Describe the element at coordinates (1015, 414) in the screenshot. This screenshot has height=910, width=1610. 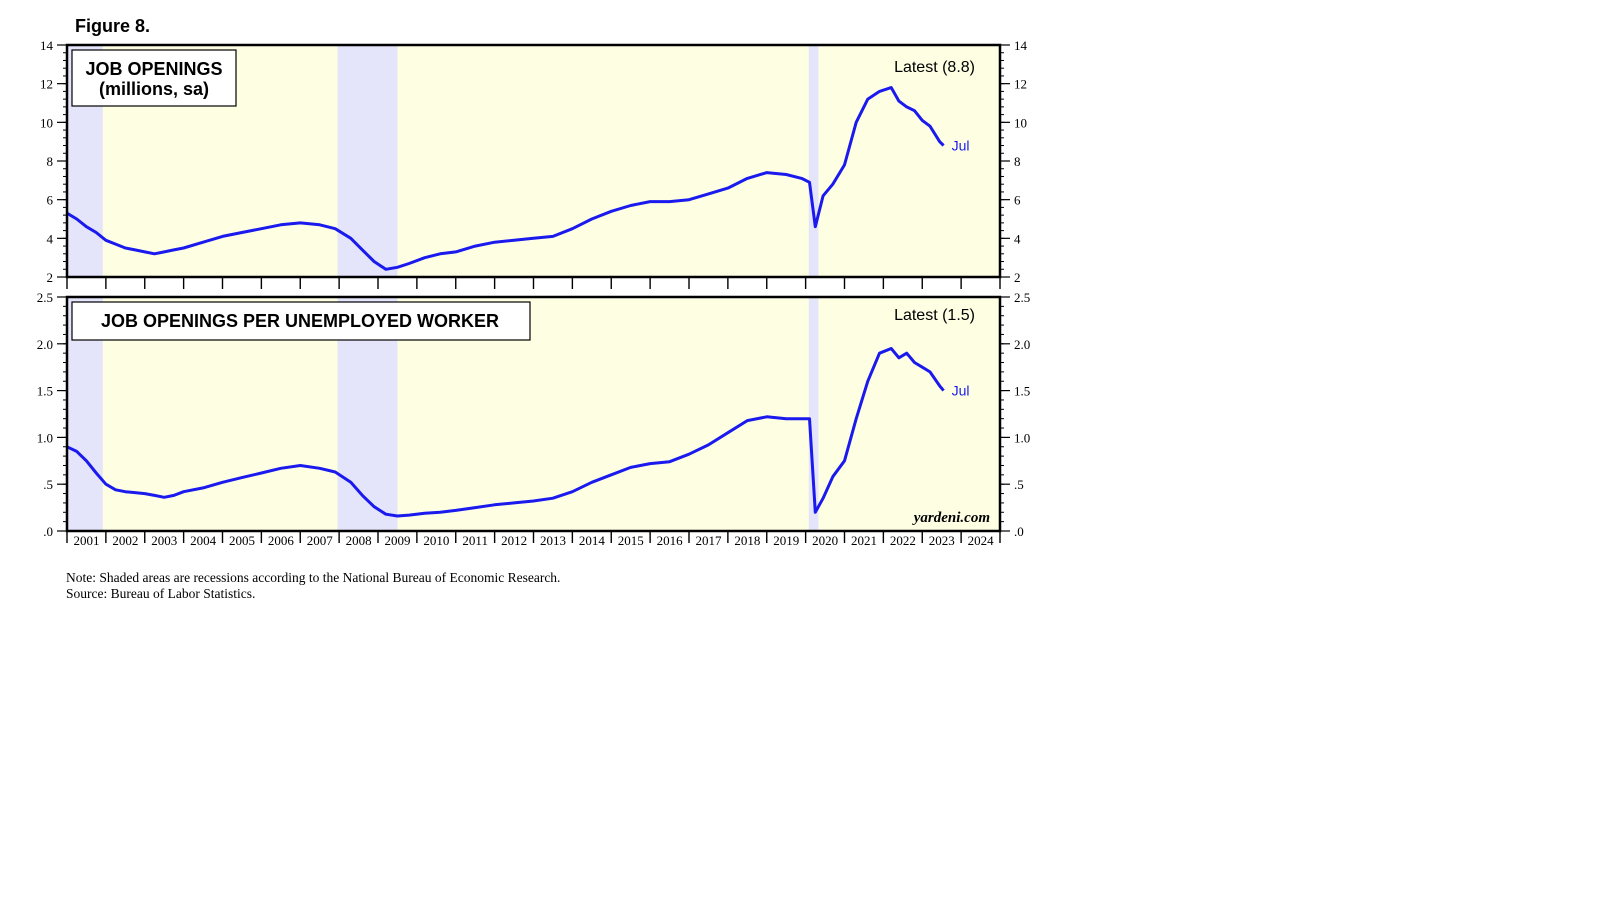
I see `y-axis-right: .0 .5 1.0 1.5 2.0 2.5` at that location.